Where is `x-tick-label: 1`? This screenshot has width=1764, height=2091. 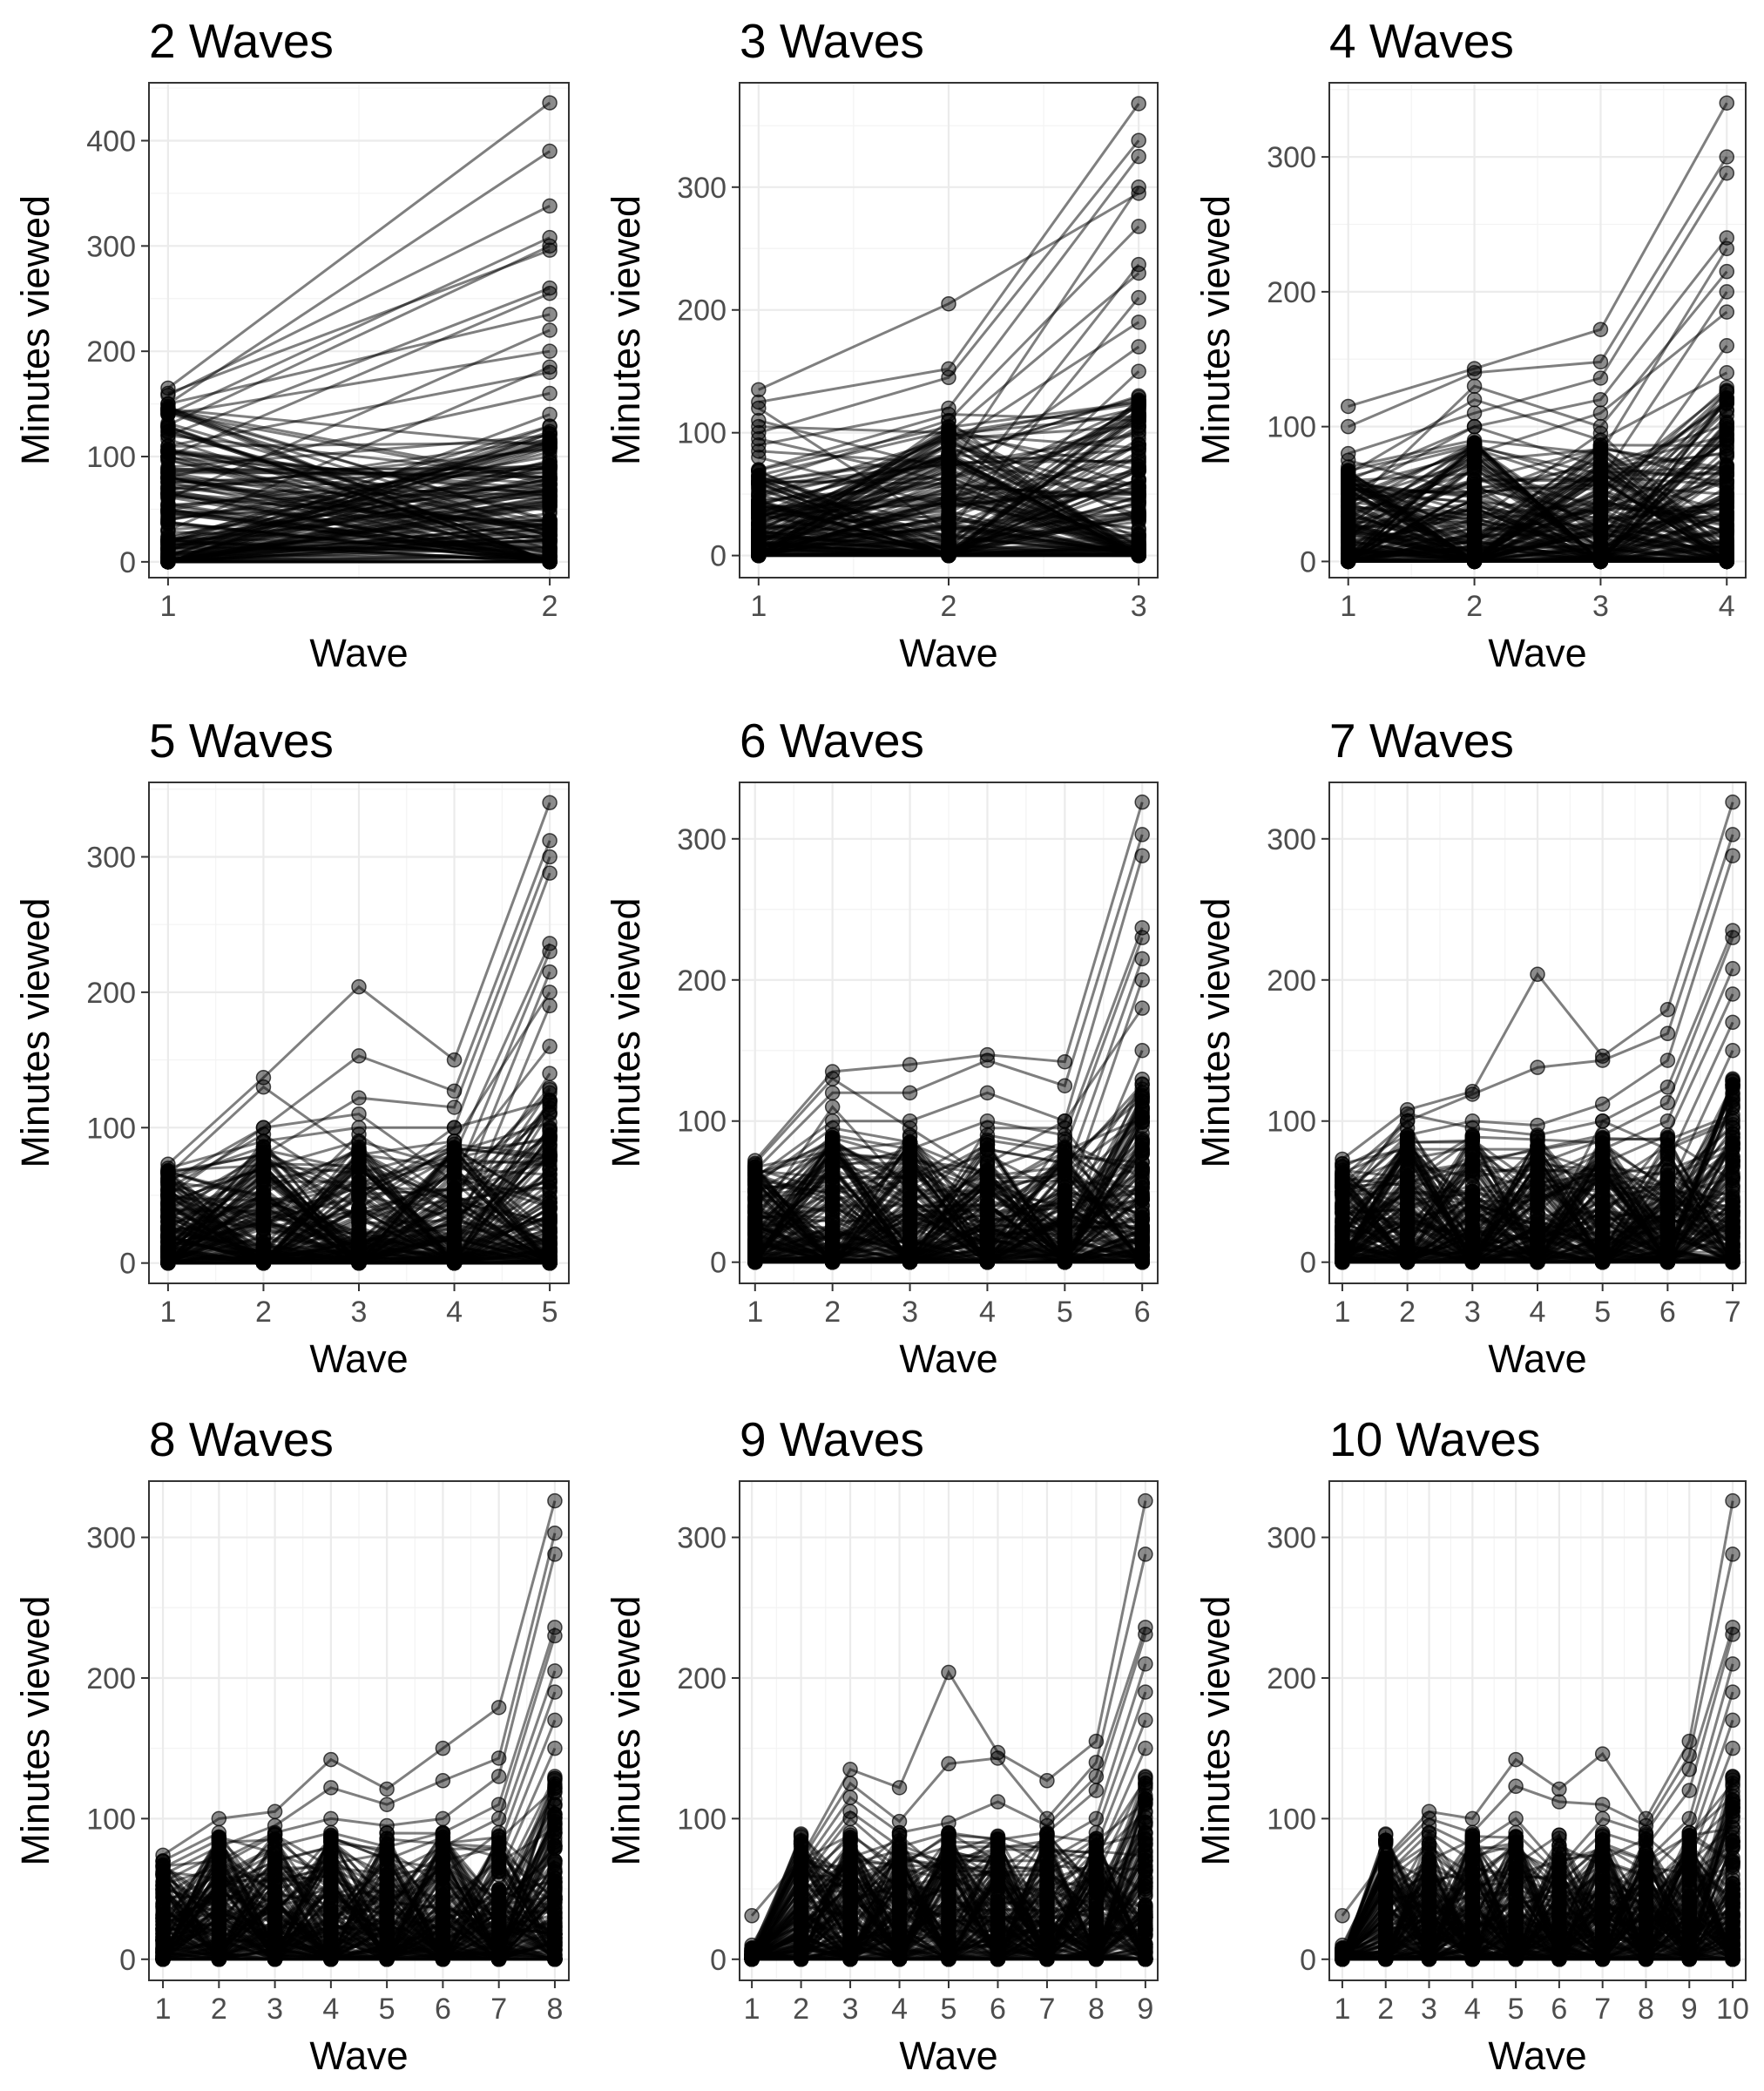 x-tick-label: 1 is located at coordinates (1348, 606).